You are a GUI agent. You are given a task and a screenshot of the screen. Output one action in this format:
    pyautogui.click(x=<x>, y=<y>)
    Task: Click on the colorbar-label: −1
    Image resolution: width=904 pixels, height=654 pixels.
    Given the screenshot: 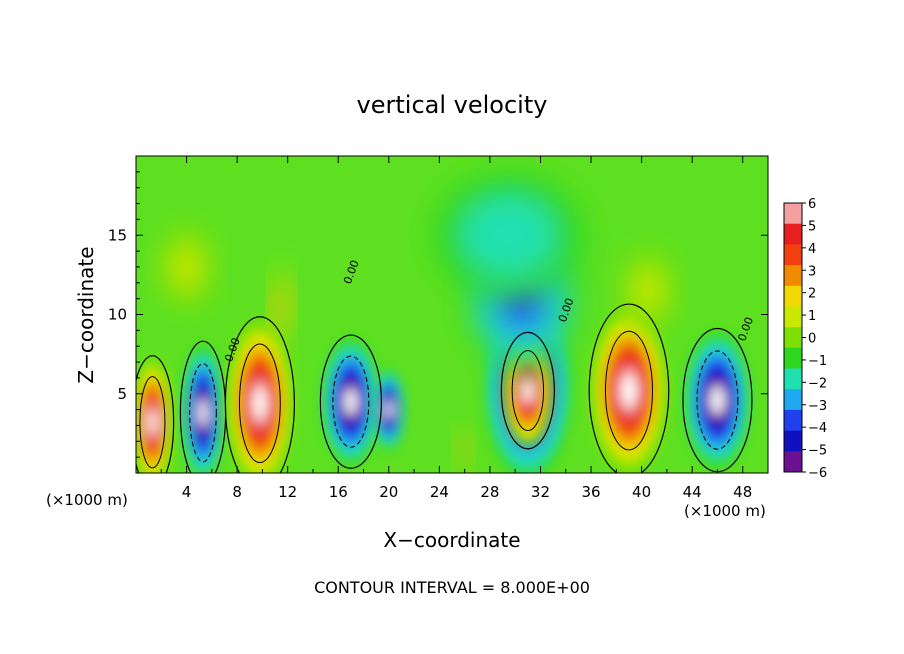 What is the action you would take?
    pyautogui.click(x=817, y=361)
    